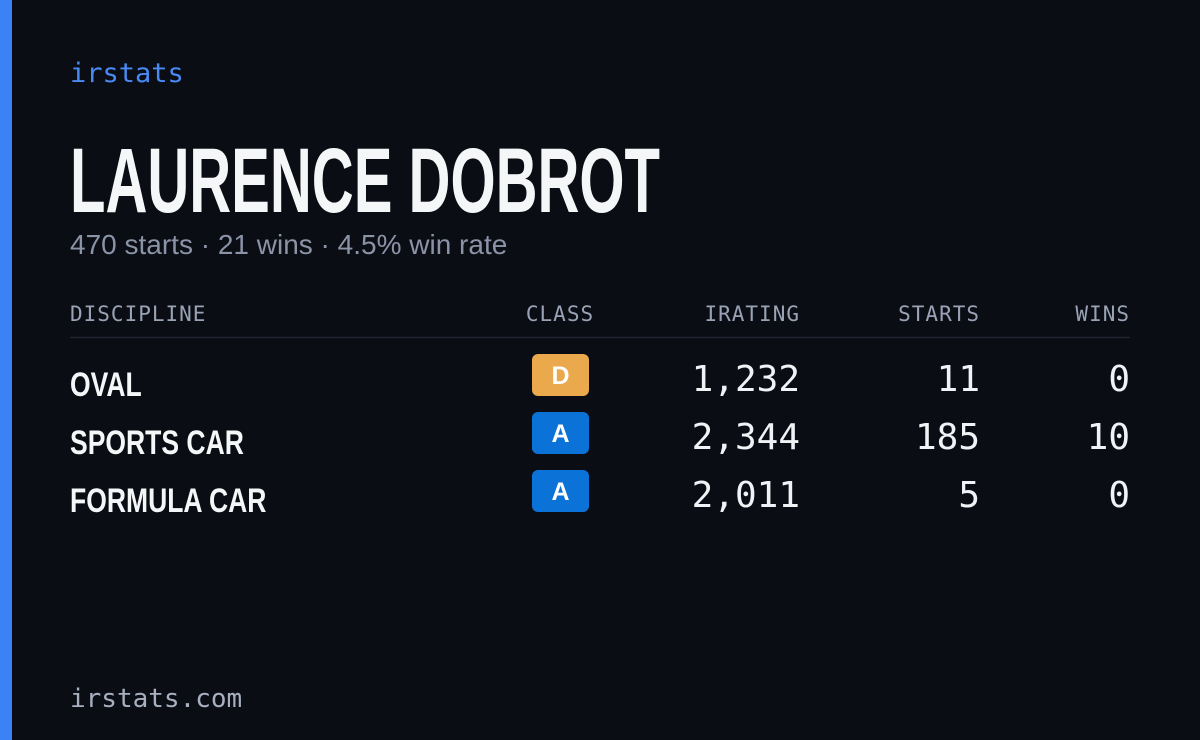  I want to click on column-header: IRATING, so click(752, 314).